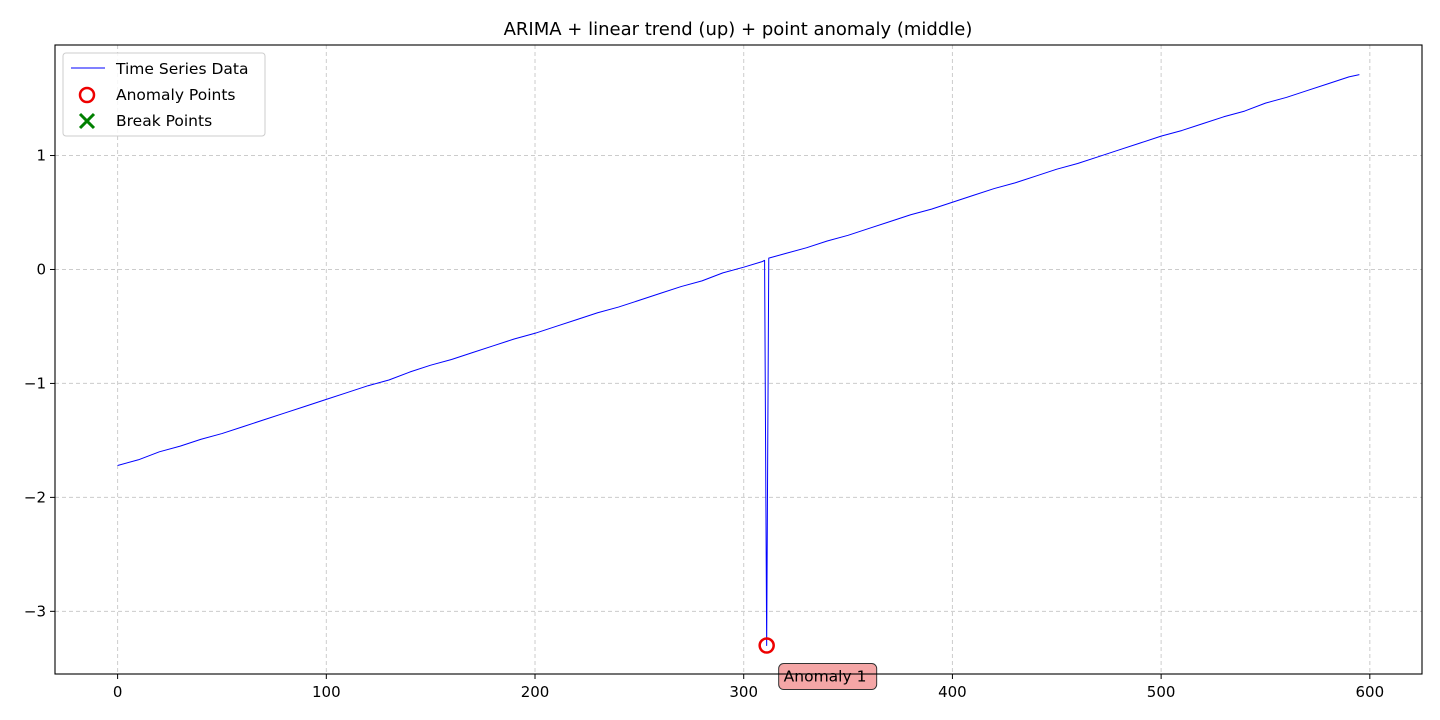 The height and width of the screenshot is (720, 1440). I want to click on y-tick-label: −2, so click(35, 497).